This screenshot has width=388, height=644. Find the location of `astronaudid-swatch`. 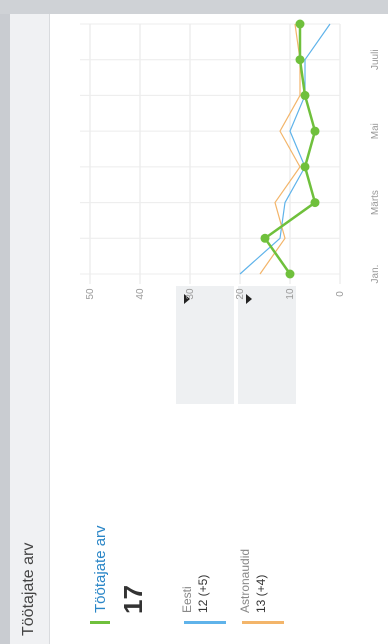

astronaudid-swatch is located at coordinates (263, 622).